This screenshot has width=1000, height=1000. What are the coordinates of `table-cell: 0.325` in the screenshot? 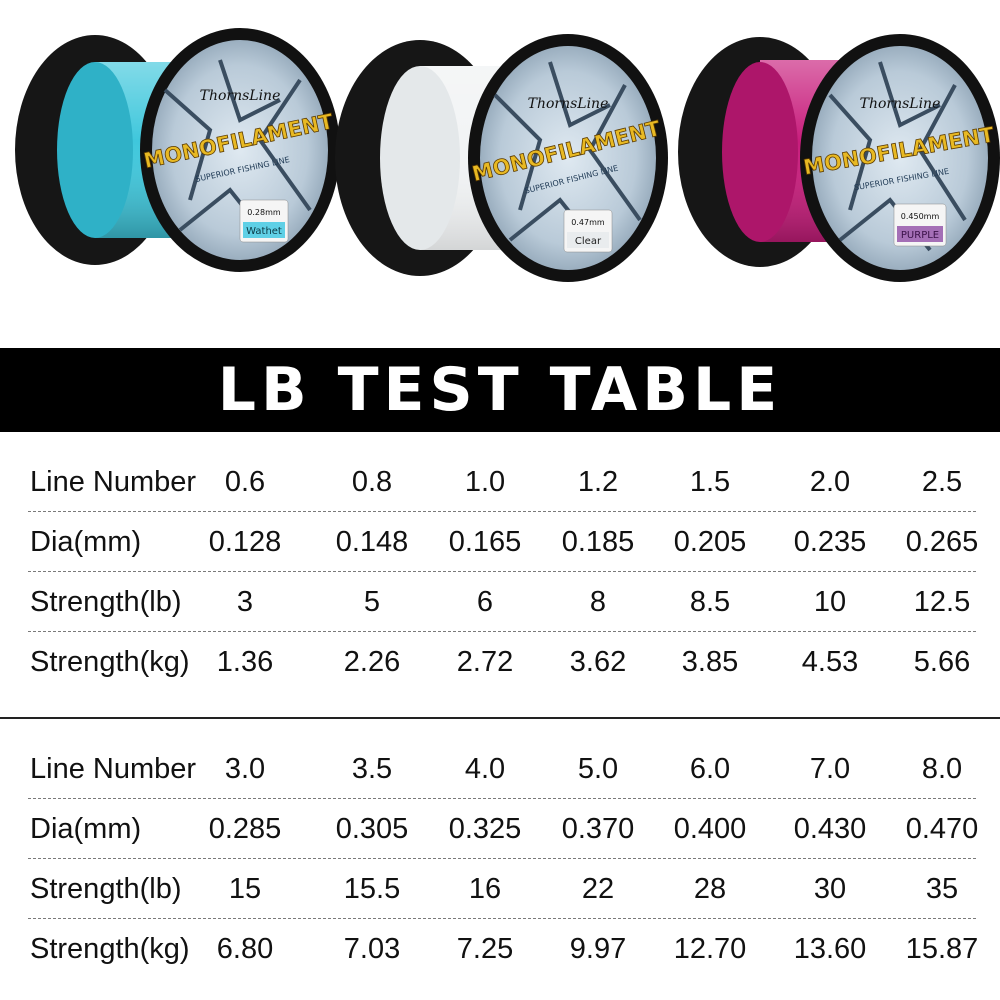 It's located at (485, 829).